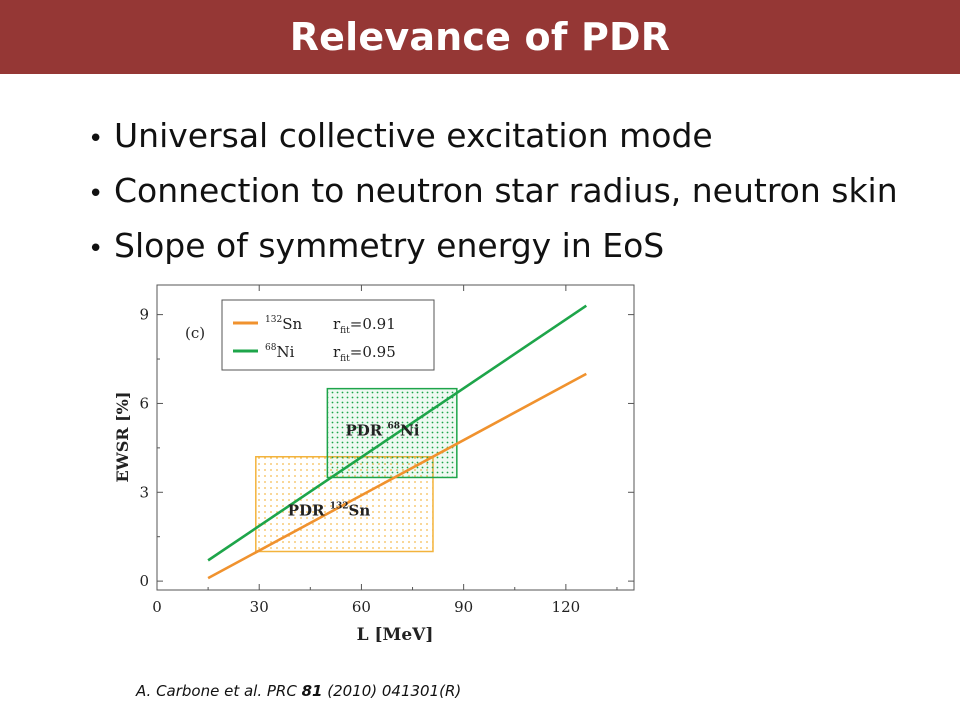 The height and width of the screenshot is (720, 960). I want to click on y-tick-label: 0, so click(144, 581).